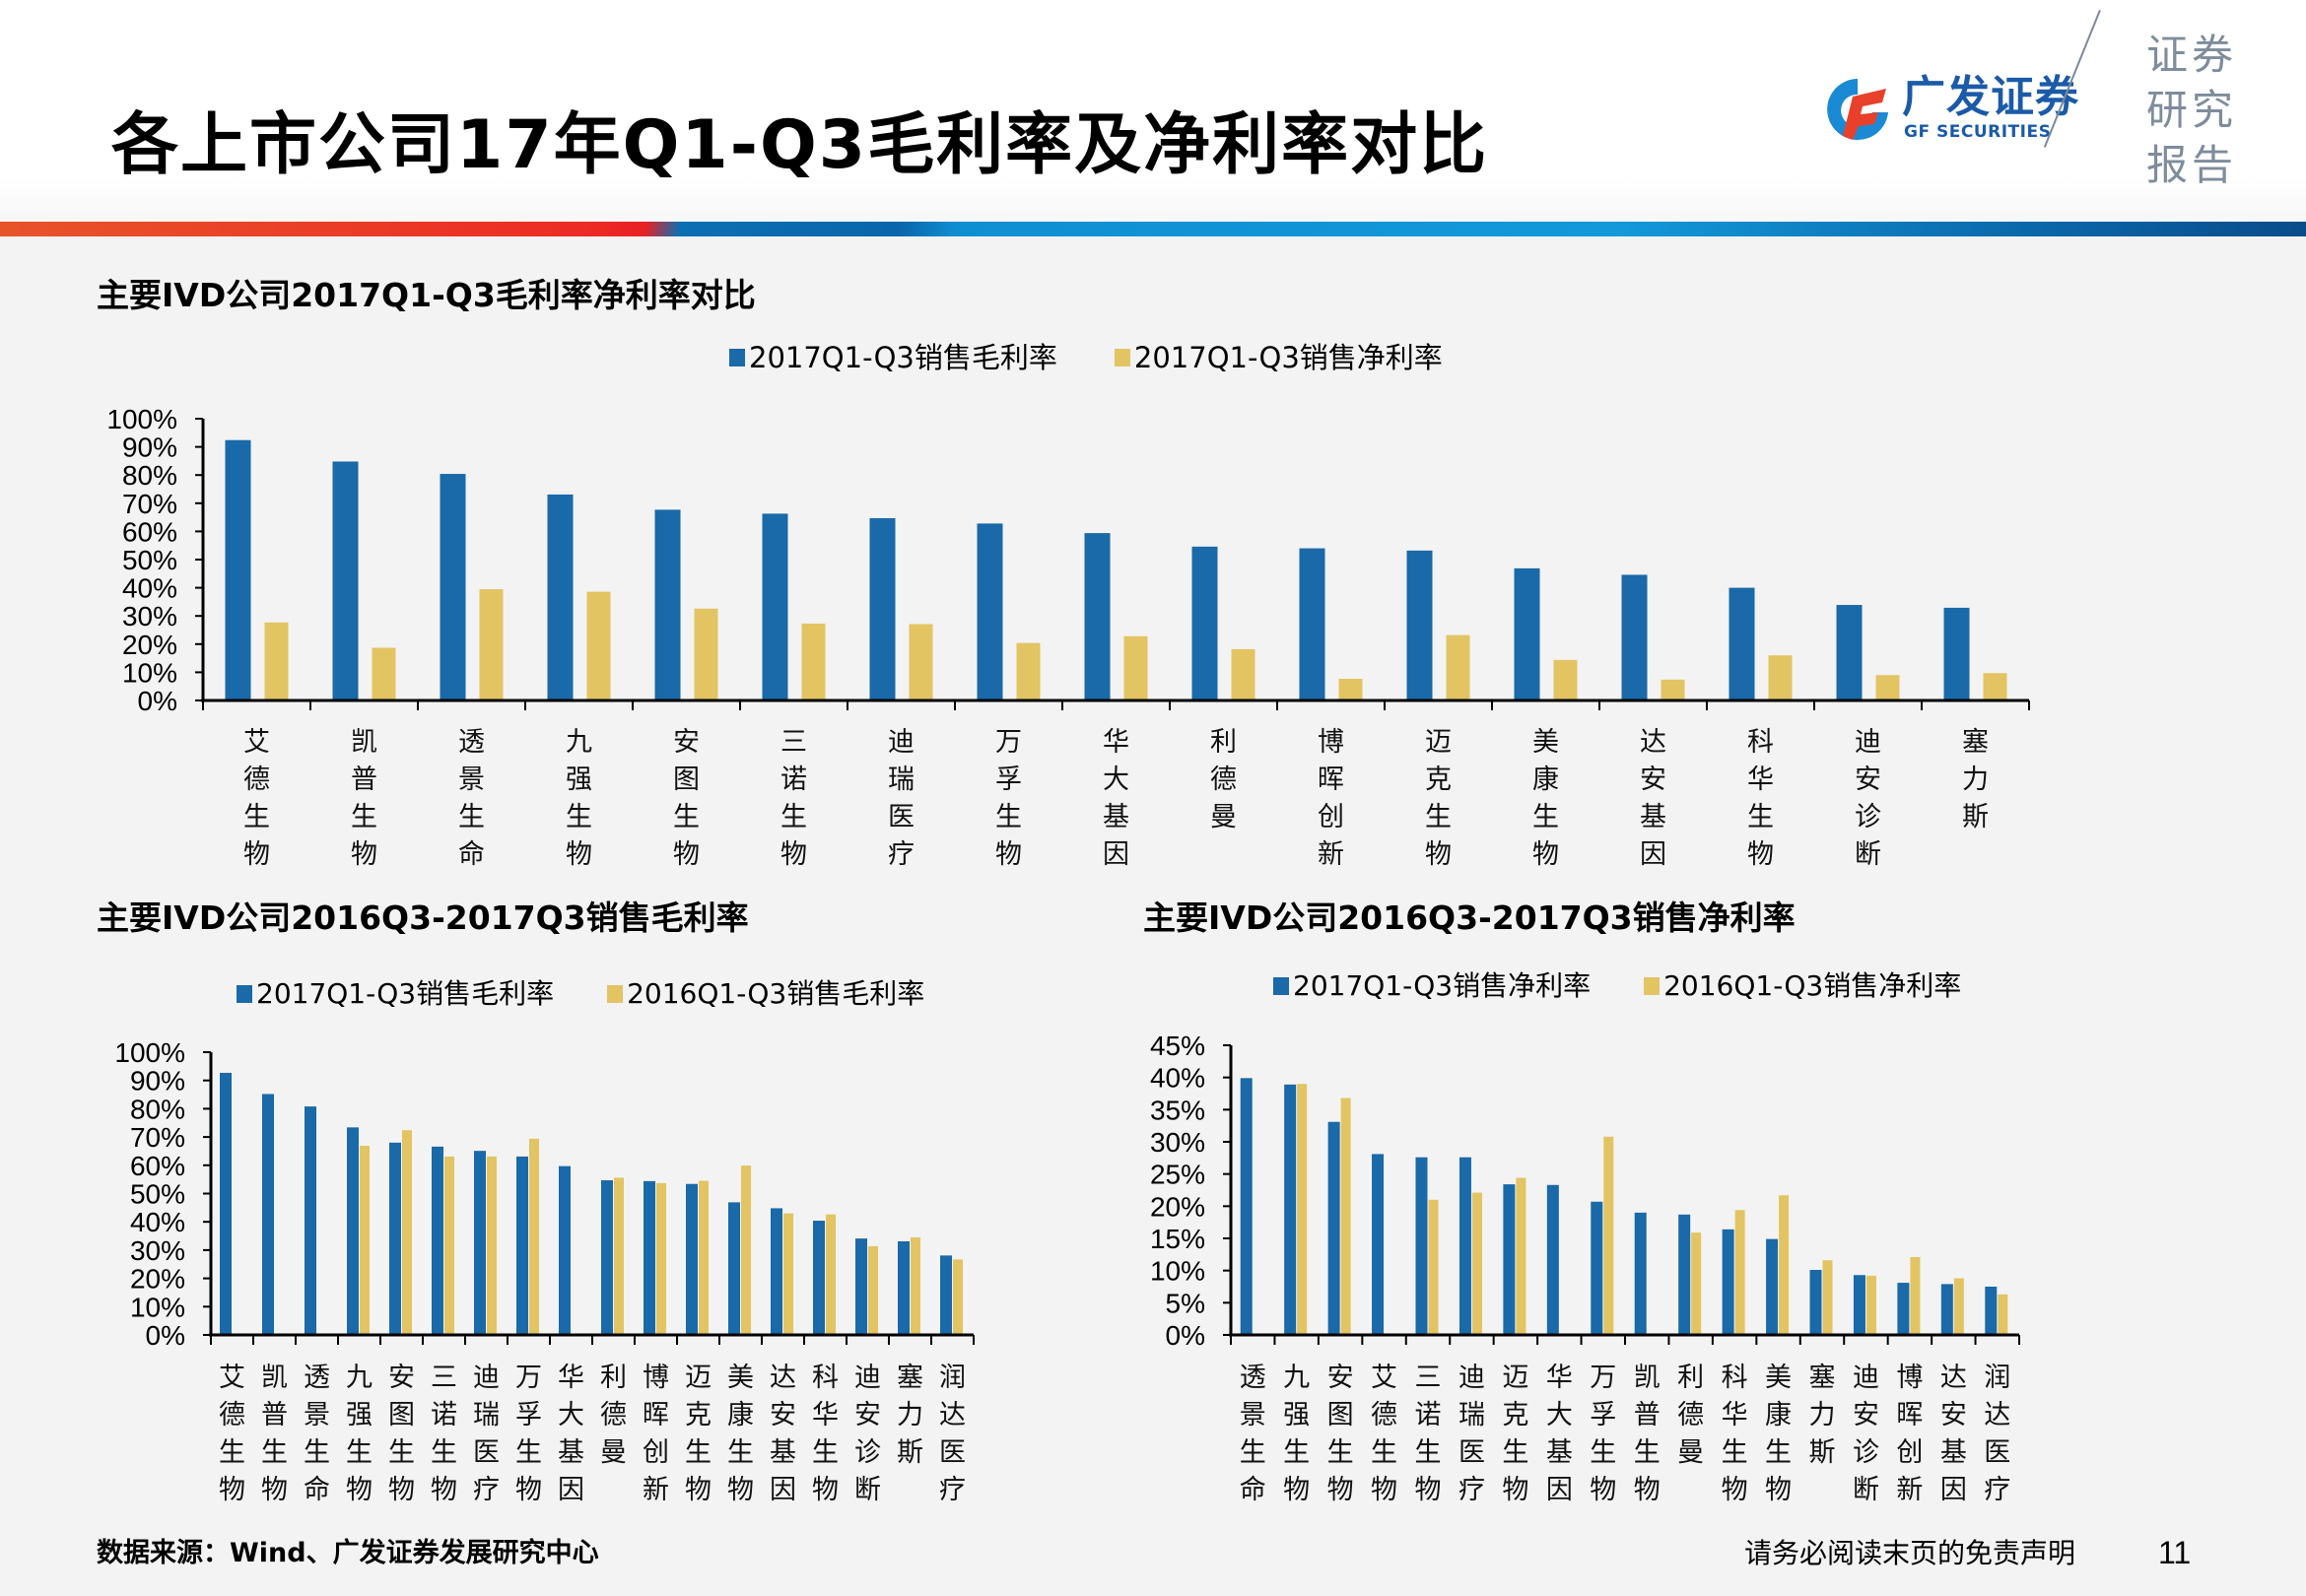 The image size is (2306, 1596). What do you see at coordinates (2175, 1553) in the screenshot?
I see `page-number: 11` at bounding box center [2175, 1553].